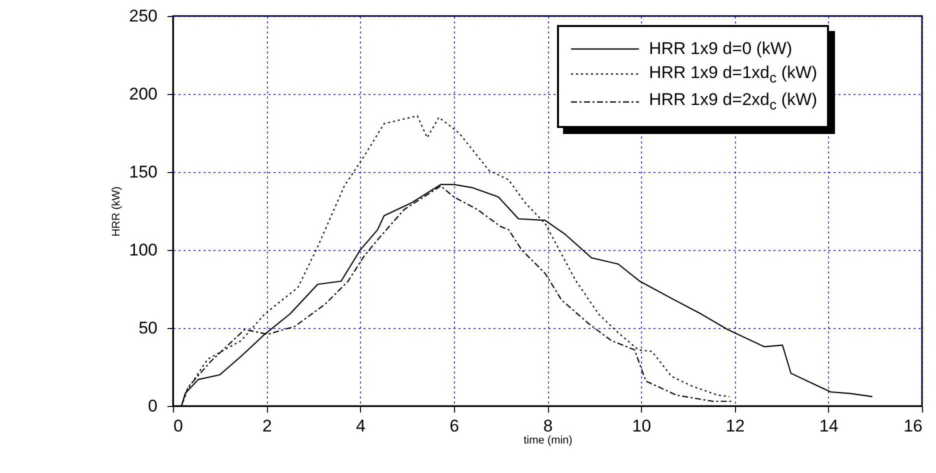 This screenshot has height=473, width=936. What do you see at coordinates (913, 426) in the screenshot?
I see `x-tick-label: 16` at bounding box center [913, 426].